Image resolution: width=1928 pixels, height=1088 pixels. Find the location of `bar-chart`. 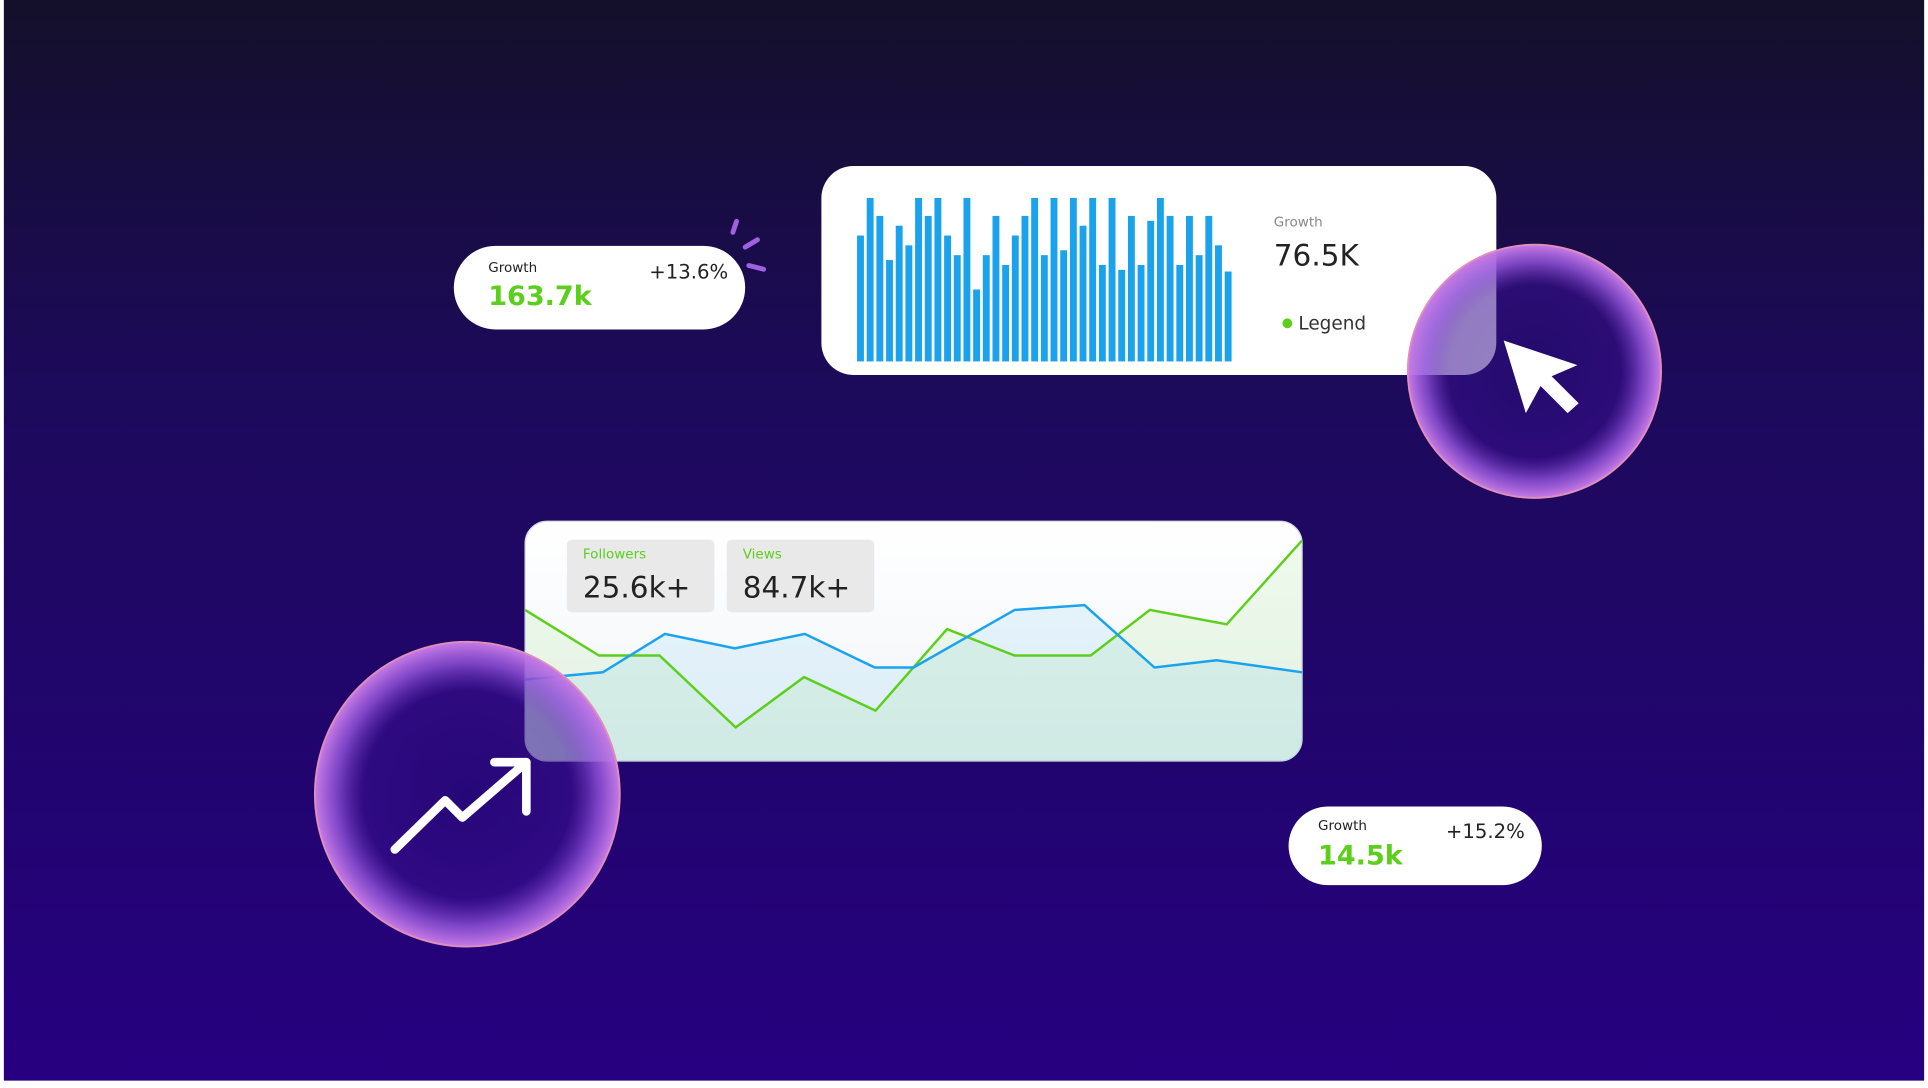

bar-chart is located at coordinates (1044, 279).